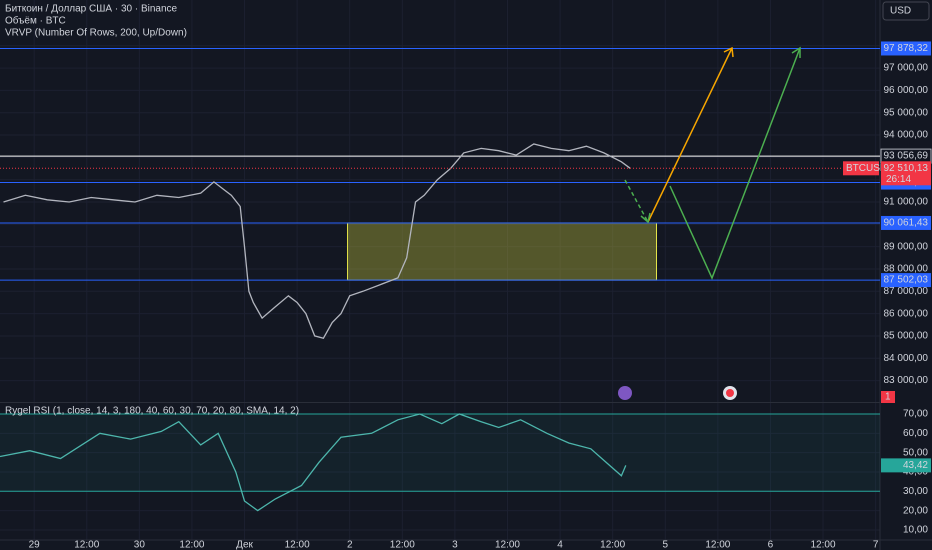 The height and width of the screenshot is (550, 932). I want to click on level-label: 87 502,03, so click(906, 280).